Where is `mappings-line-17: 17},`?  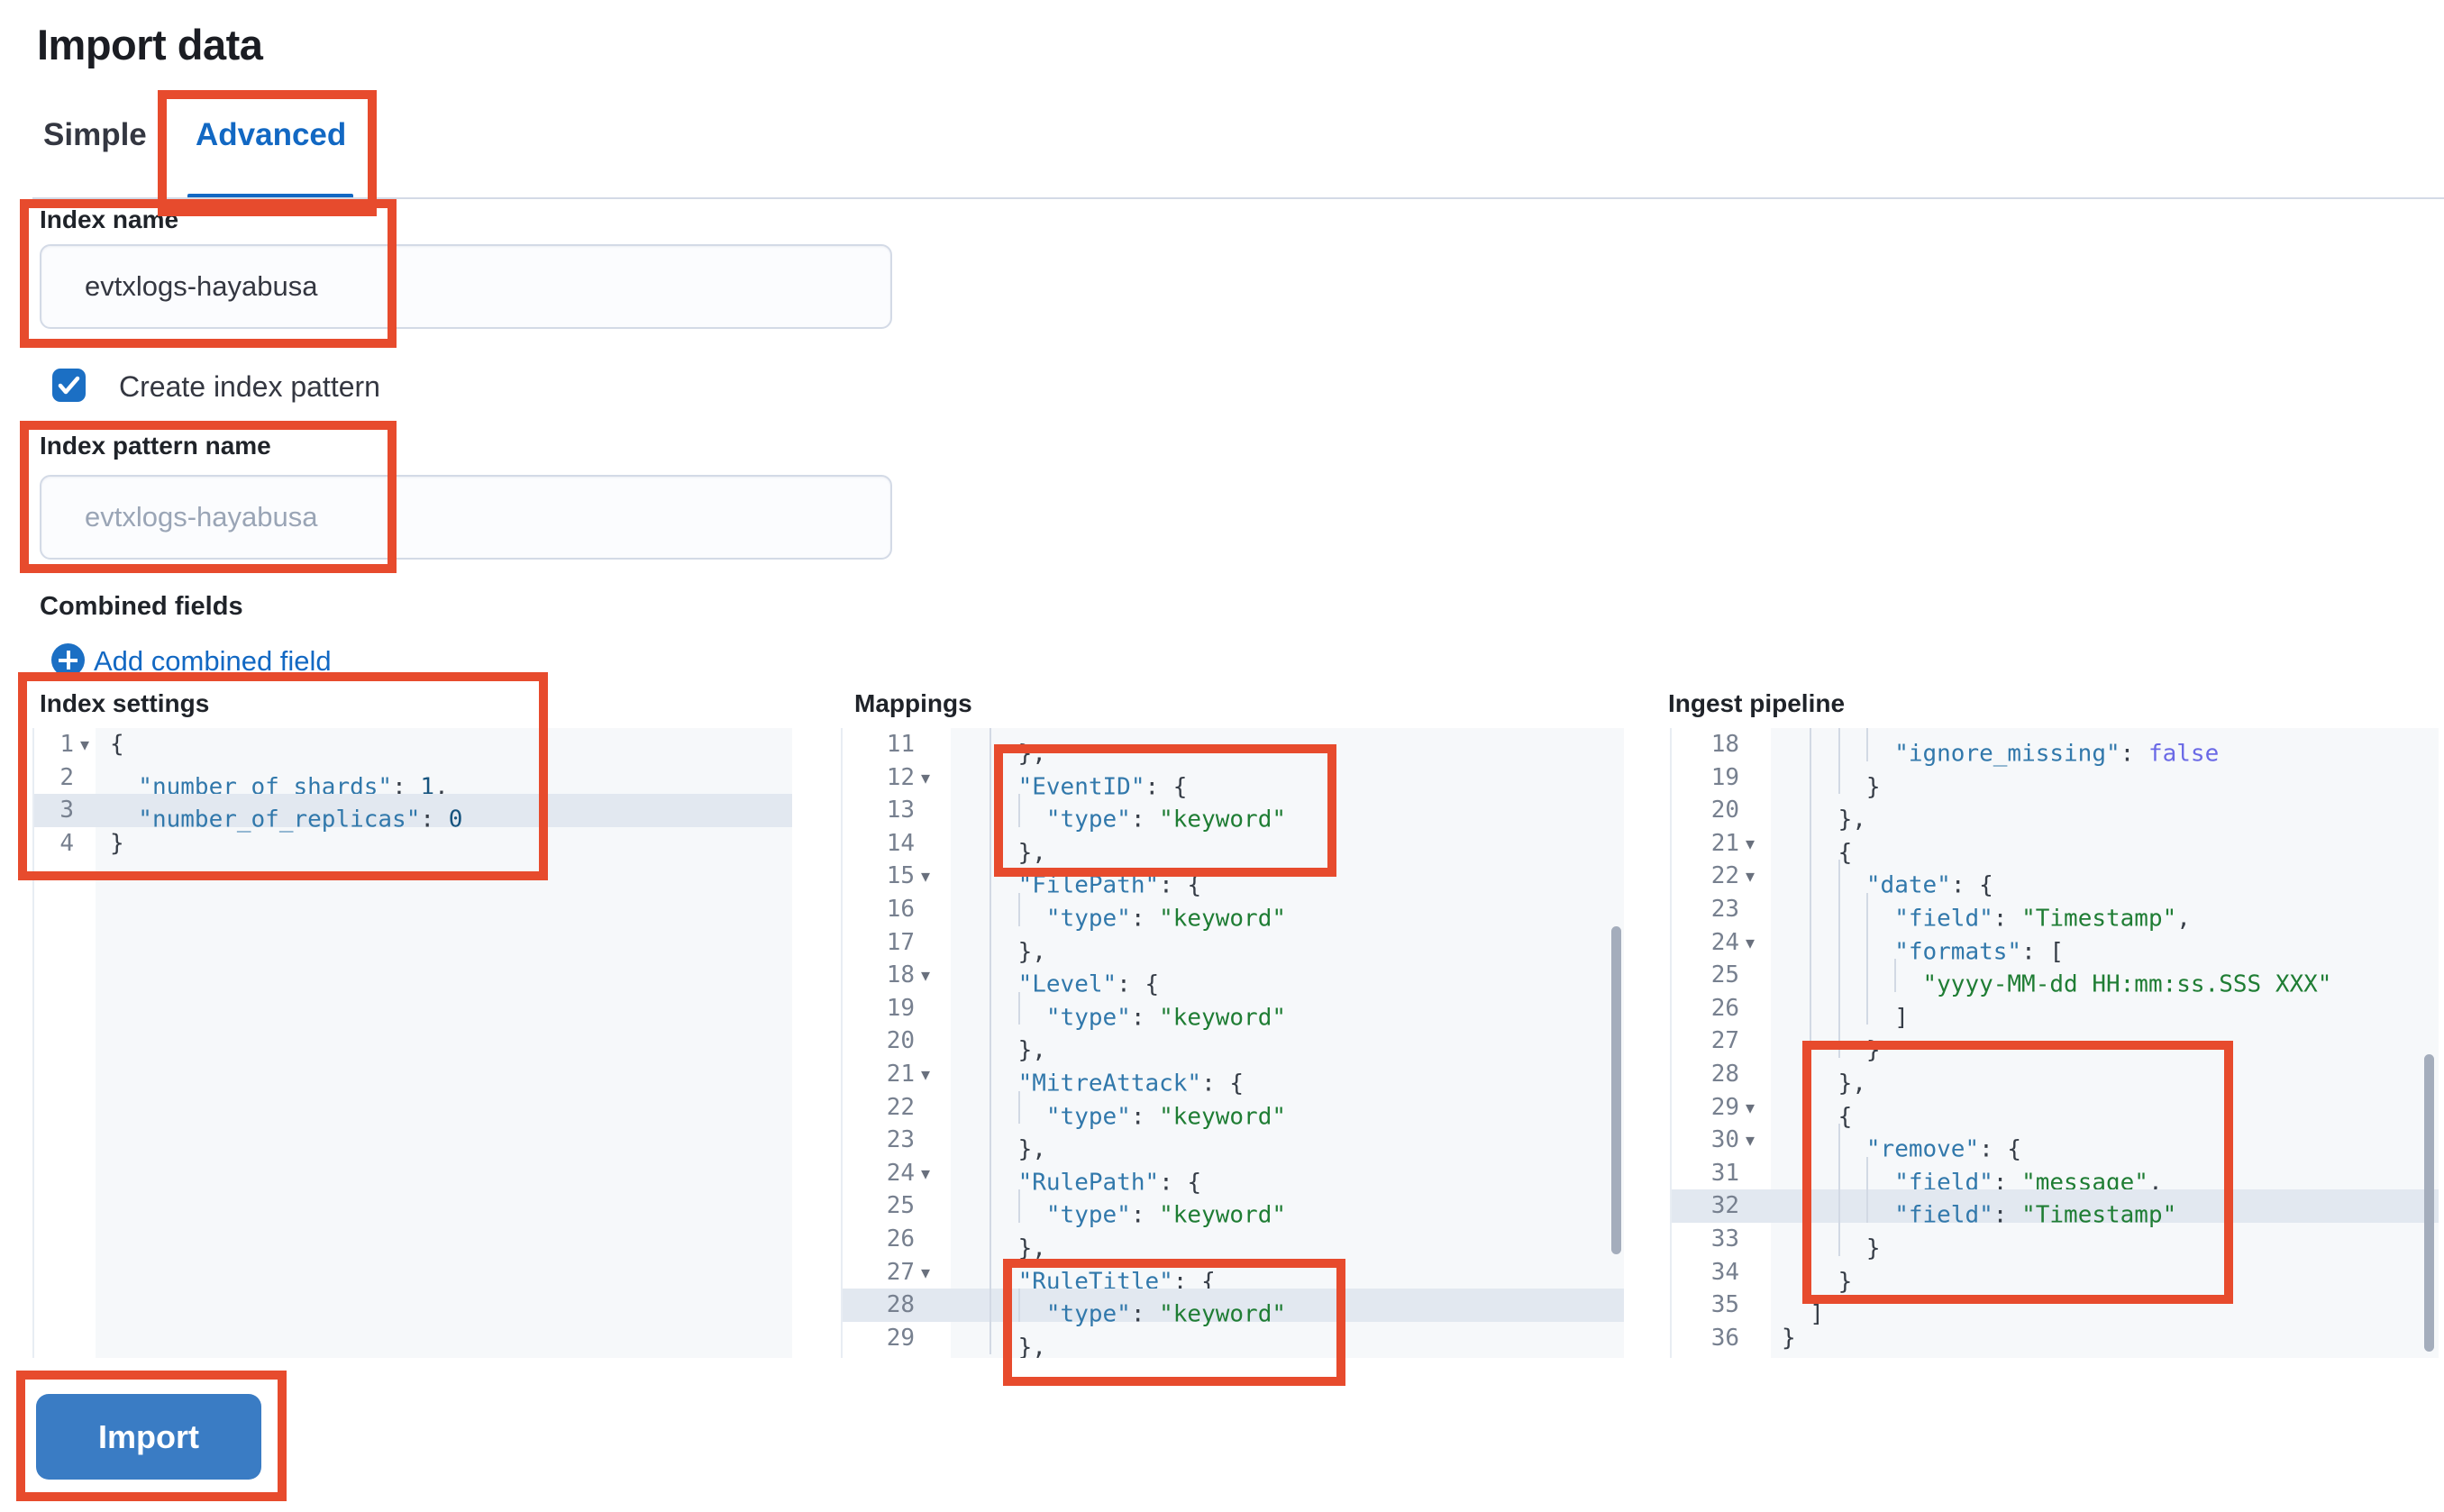 mappings-line-17: 17}, is located at coordinates (1233, 946).